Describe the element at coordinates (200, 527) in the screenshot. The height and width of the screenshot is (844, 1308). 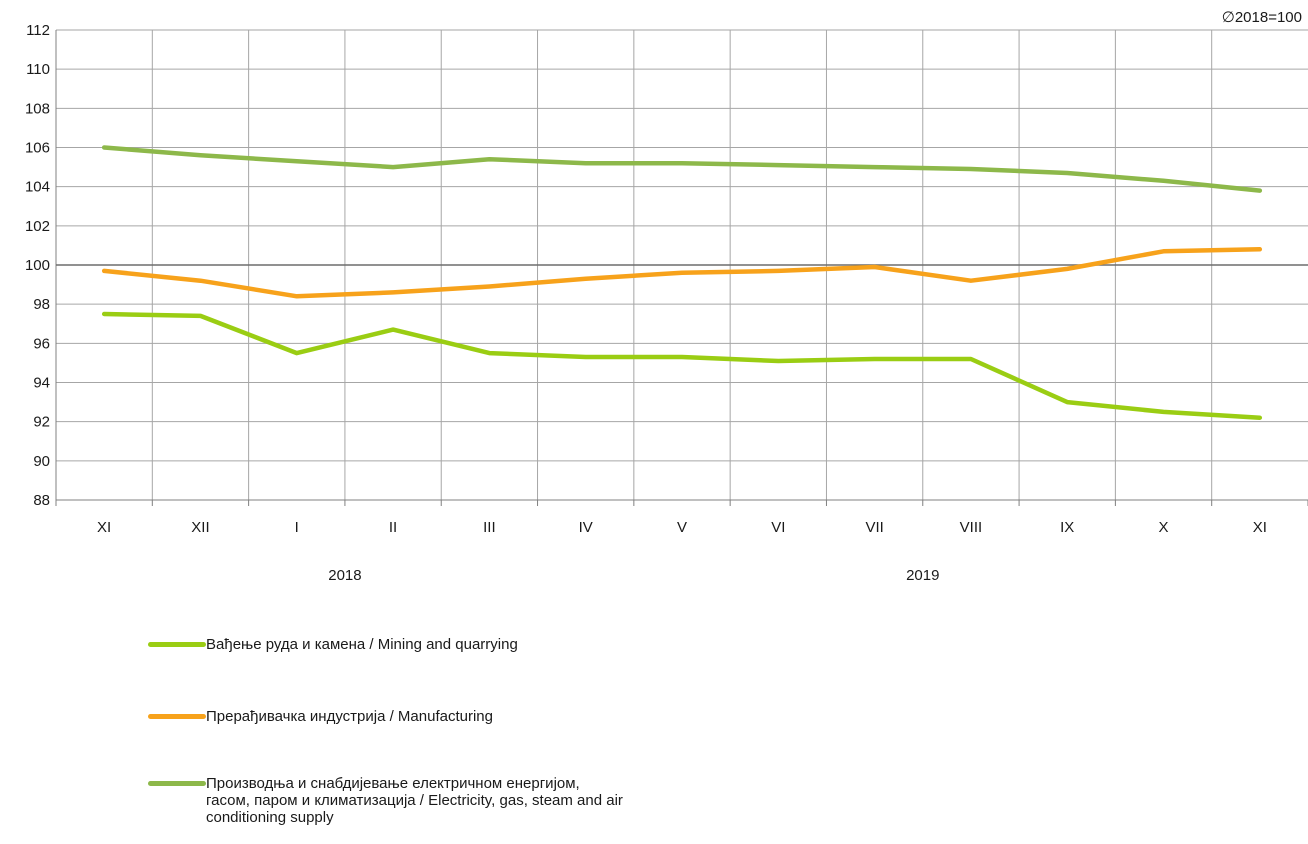
I see `x-tick-label: XII` at that location.